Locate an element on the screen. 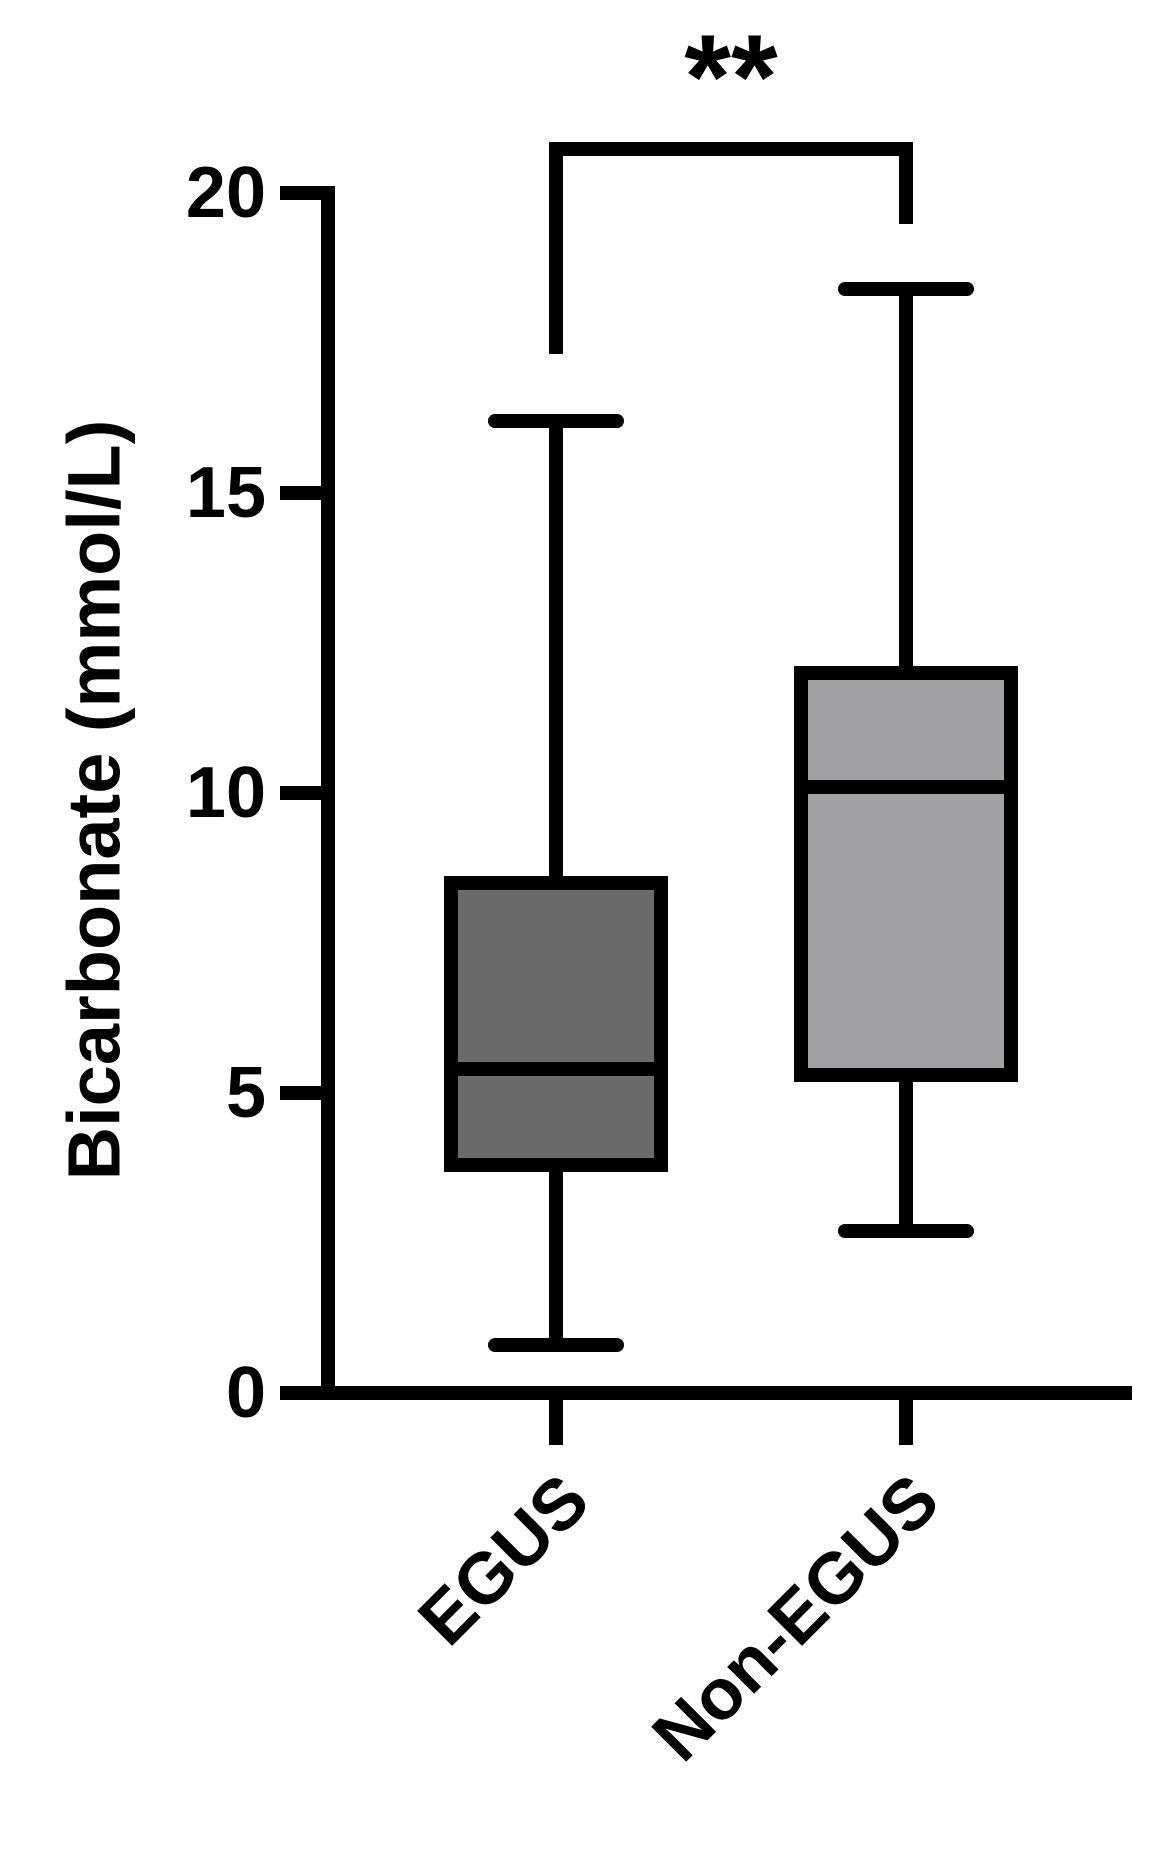  y-axis-label: Bicarbonate (mmol/L) is located at coordinates (94, 800).